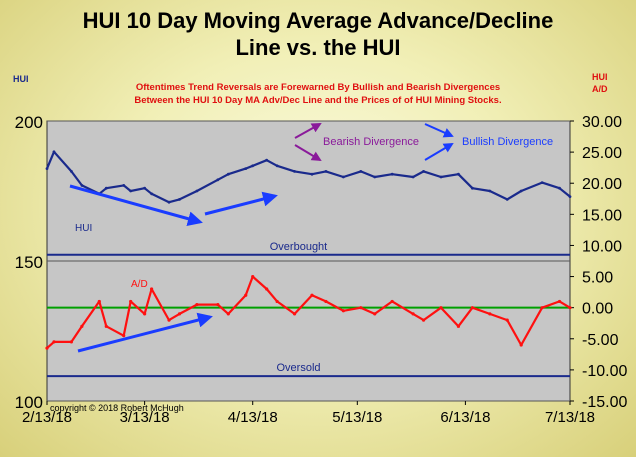 The width and height of the screenshot is (636, 457). Describe the element at coordinates (600, 77) in the screenshot. I see `right-axis-label-hui: HUI` at that location.